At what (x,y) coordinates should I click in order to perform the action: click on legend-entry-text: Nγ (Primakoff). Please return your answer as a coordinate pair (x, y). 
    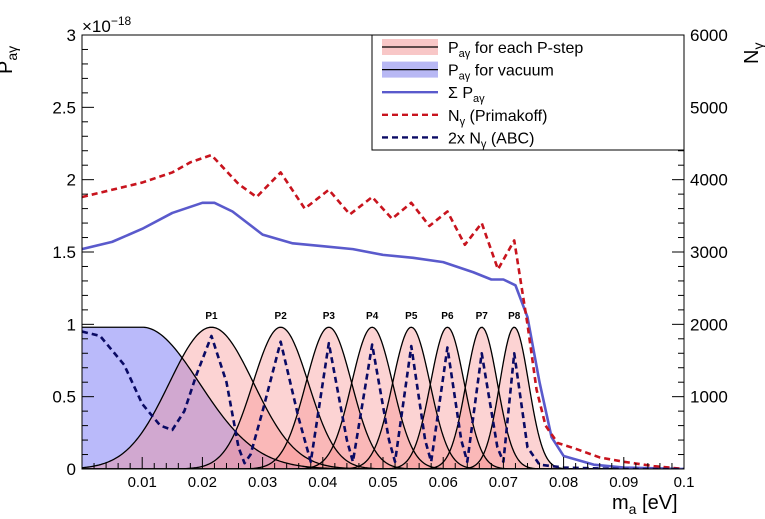
    Looking at the image, I should click on (497, 118).